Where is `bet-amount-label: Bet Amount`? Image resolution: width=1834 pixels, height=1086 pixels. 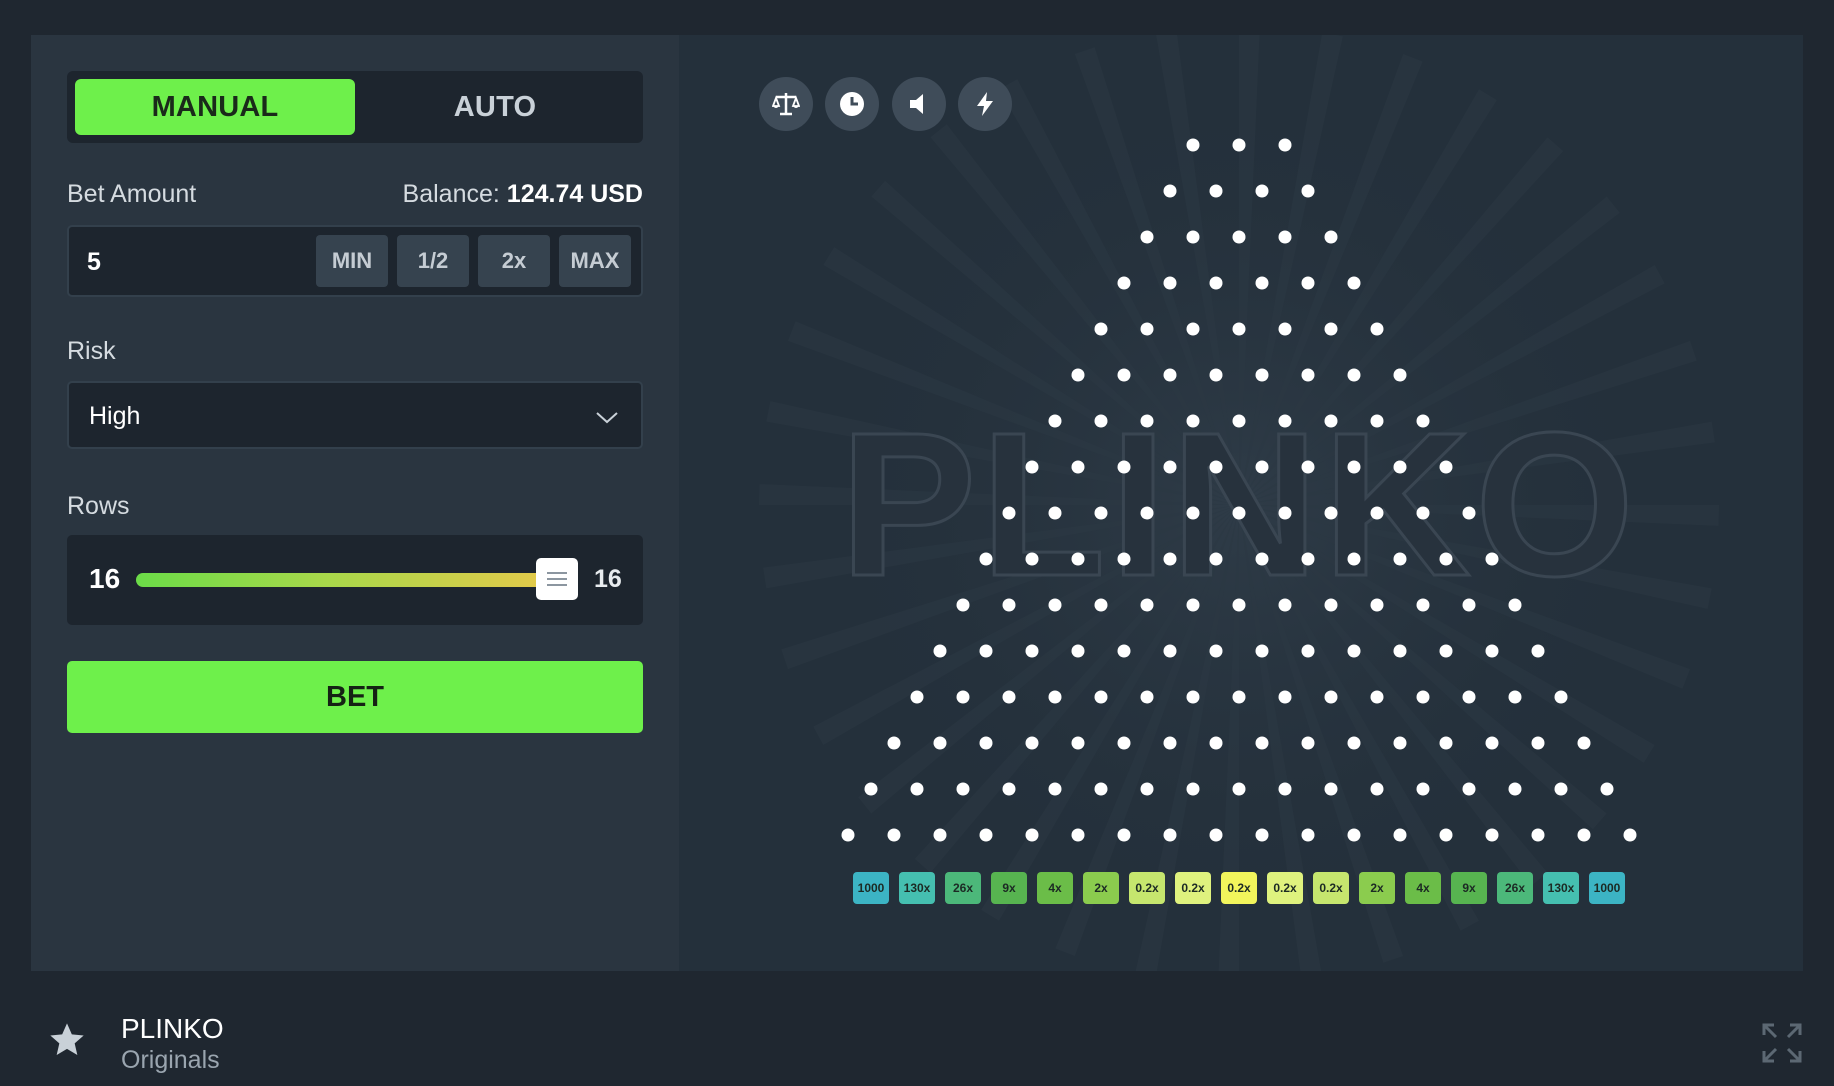
bet-amount-label: Bet Amount is located at coordinates (132, 194).